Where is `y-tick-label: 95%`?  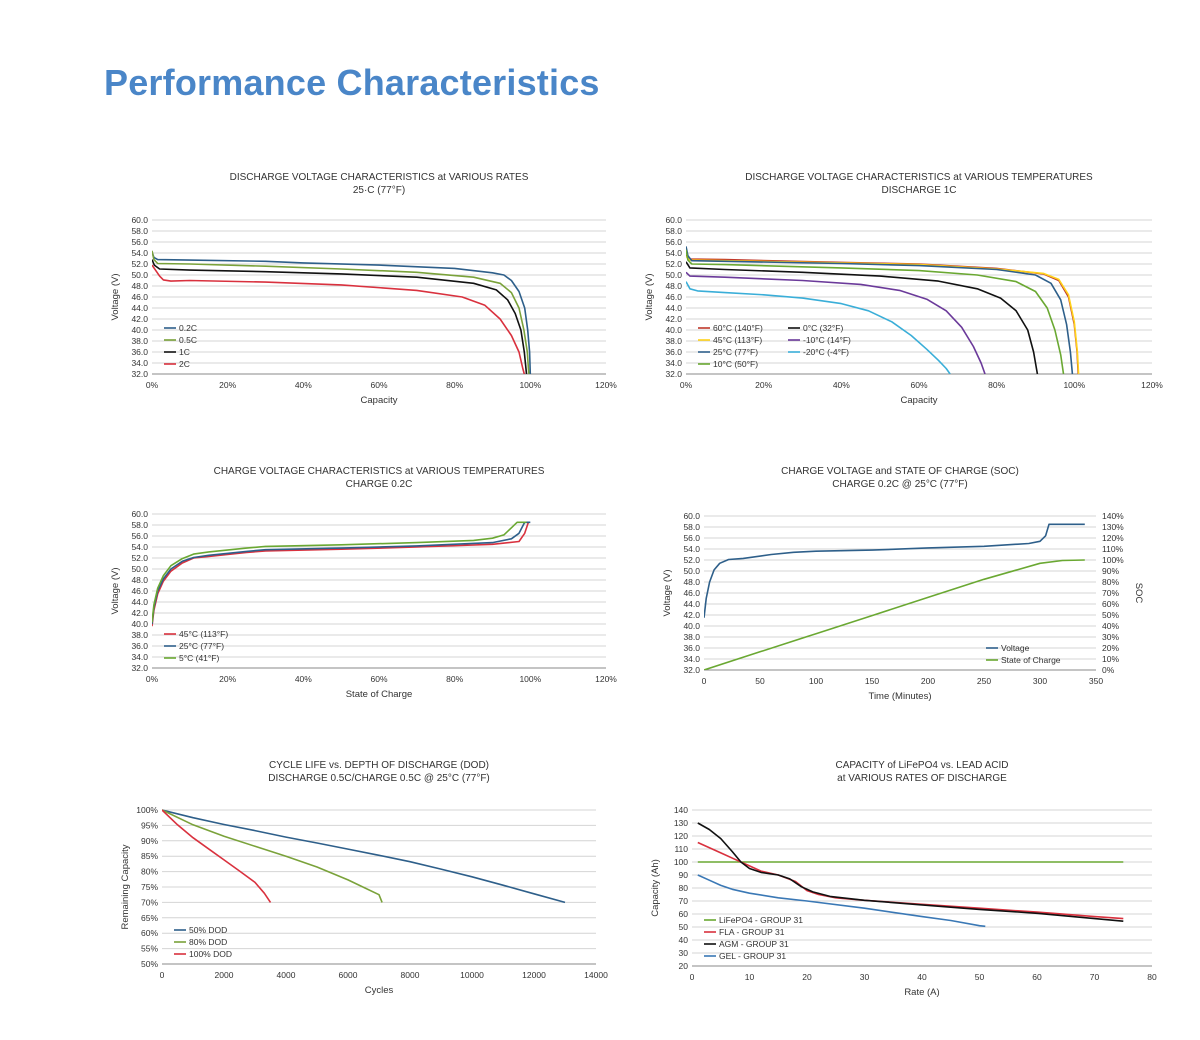
y-tick-label: 95% is located at coordinates (149, 825).